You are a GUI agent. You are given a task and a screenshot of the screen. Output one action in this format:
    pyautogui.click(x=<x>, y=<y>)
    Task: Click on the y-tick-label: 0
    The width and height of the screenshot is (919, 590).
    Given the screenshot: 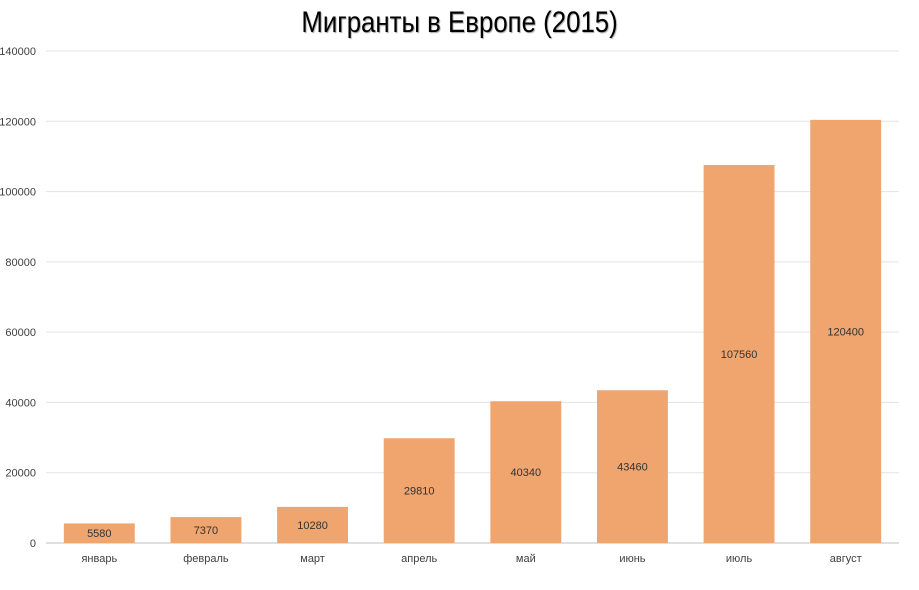 What is the action you would take?
    pyautogui.click(x=33, y=544)
    